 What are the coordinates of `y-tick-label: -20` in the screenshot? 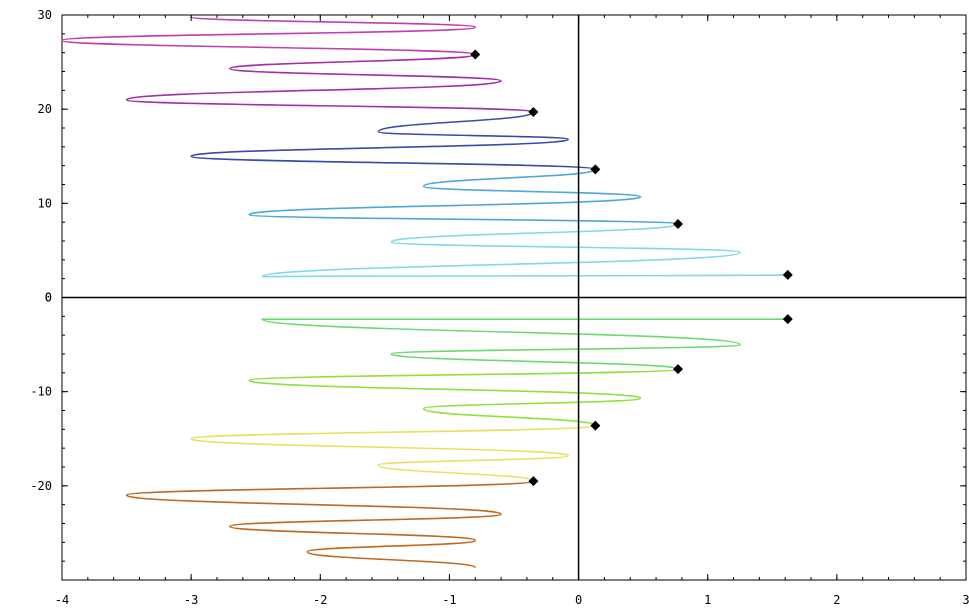 It's located at (41, 486).